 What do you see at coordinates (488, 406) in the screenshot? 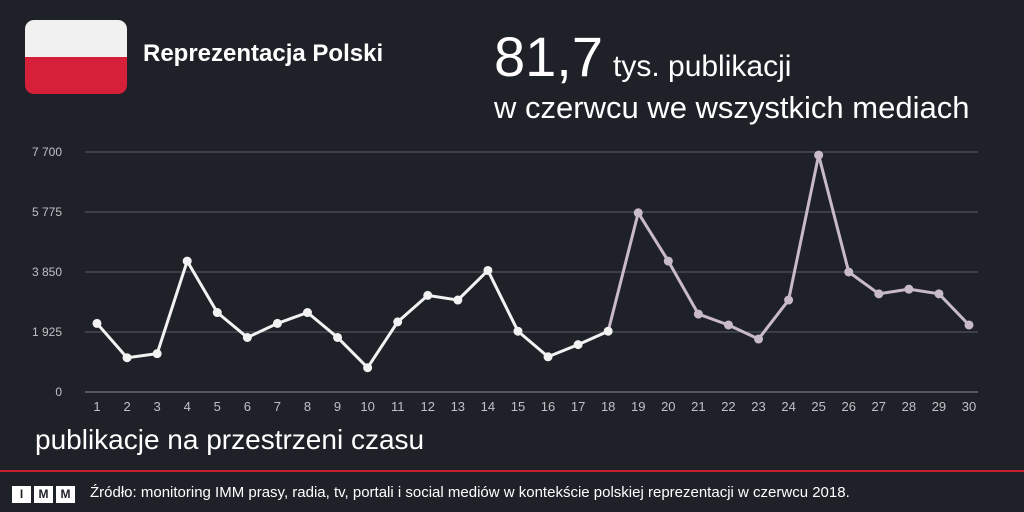
I see `x-tick-label: 14` at bounding box center [488, 406].